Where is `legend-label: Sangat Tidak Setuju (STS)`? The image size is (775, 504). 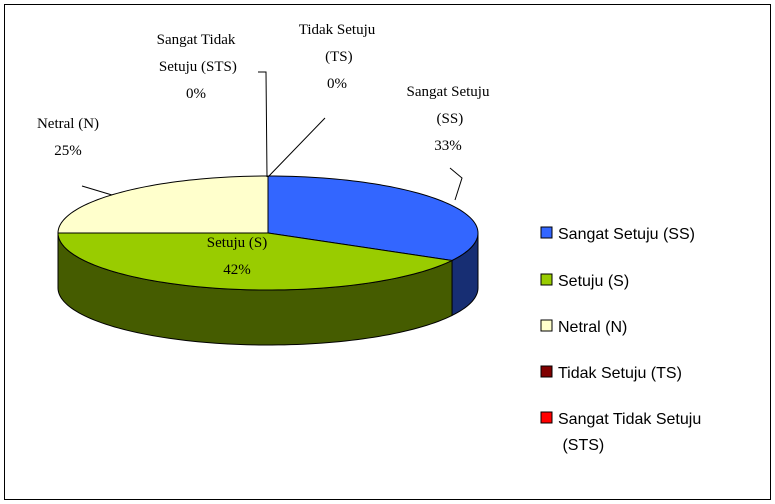 legend-label: Sangat Tidak Setuju (STS) is located at coordinates (629, 432).